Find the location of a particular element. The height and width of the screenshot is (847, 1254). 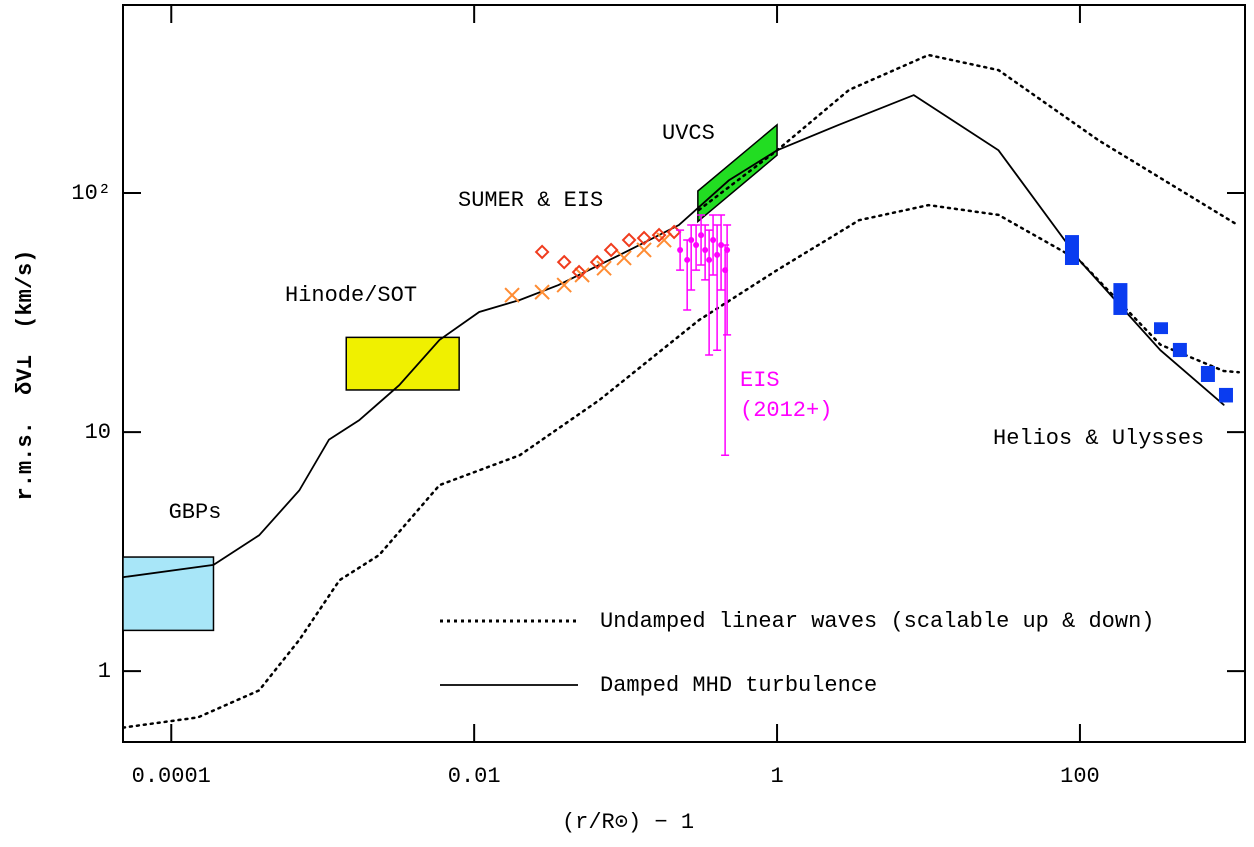

sumer-label: SUMER & EIS is located at coordinates (530, 200).